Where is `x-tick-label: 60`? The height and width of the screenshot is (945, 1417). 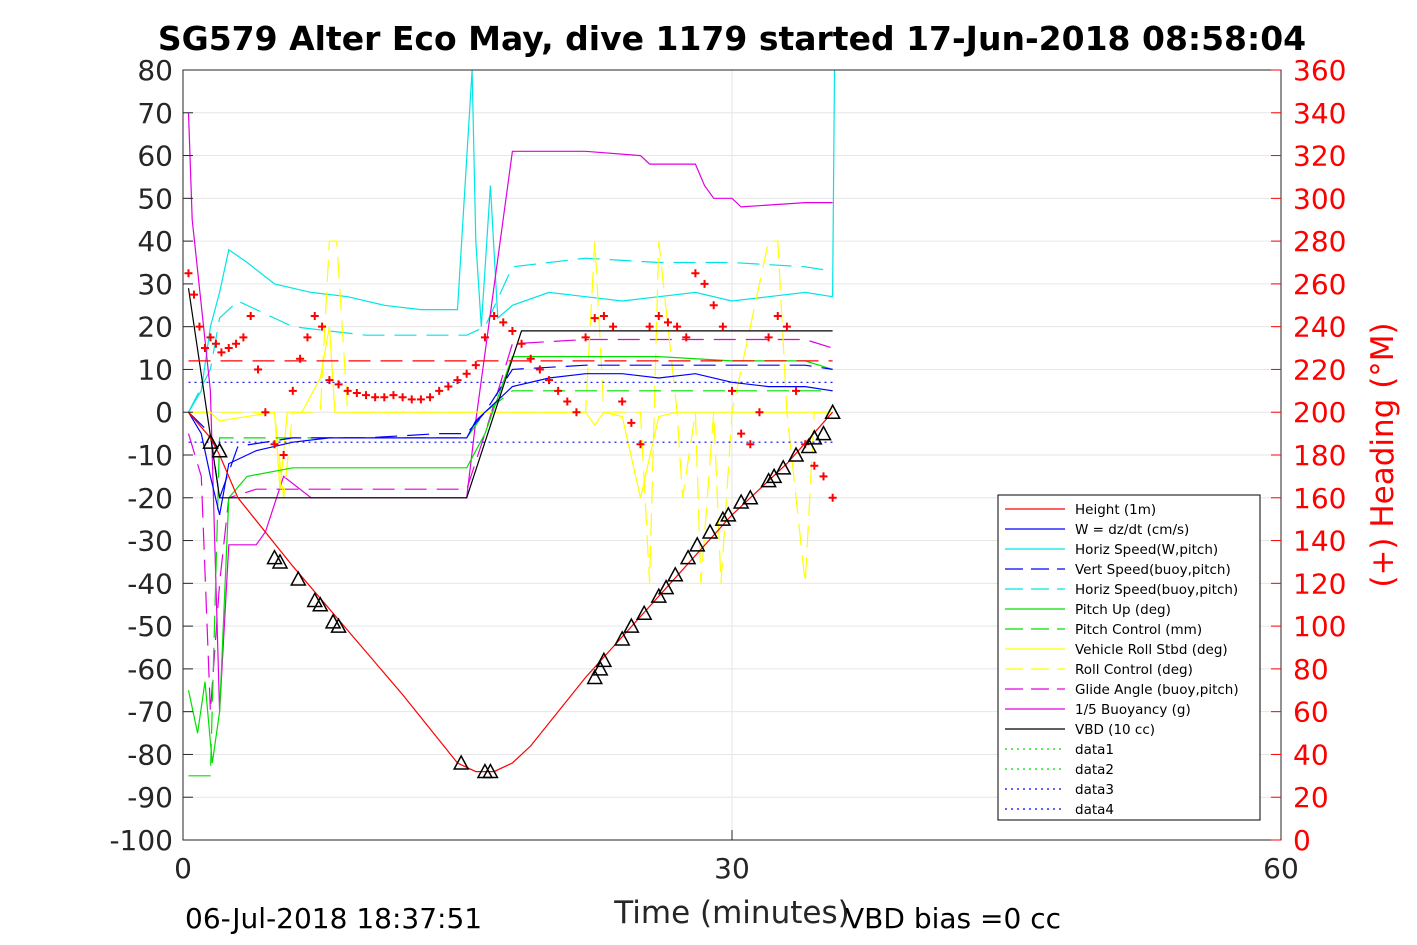
x-tick-label: 60 is located at coordinates (1281, 868).